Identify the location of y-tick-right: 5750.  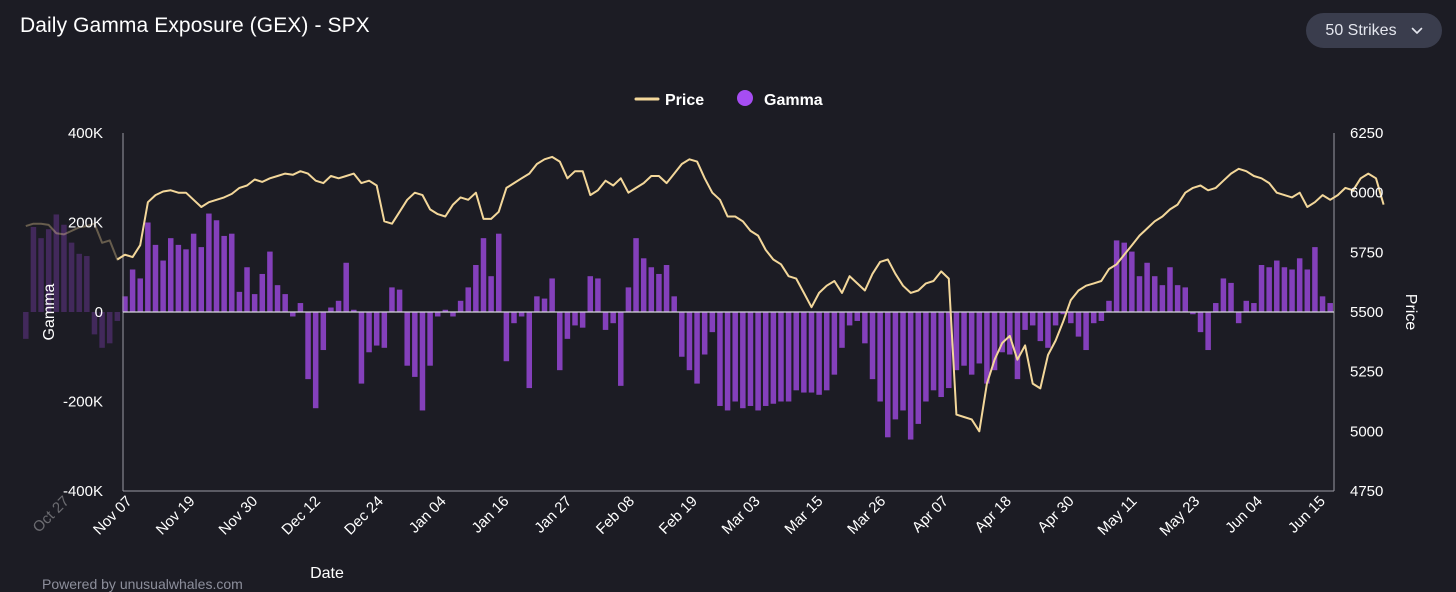
(1366, 252).